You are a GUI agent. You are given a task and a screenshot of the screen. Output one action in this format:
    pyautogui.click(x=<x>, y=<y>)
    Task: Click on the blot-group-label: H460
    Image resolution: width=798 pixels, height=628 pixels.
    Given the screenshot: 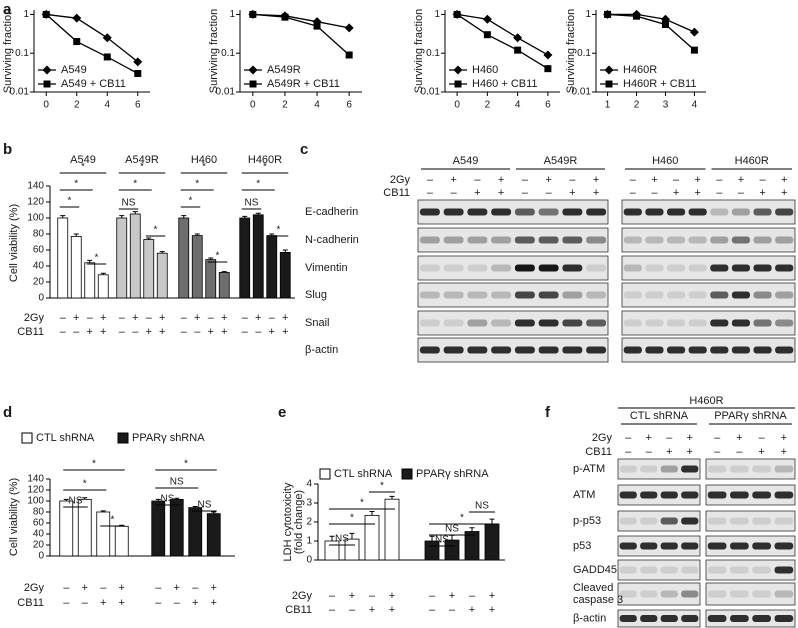 What is the action you would take?
    pyautogui.click(x=665, y=161)
    